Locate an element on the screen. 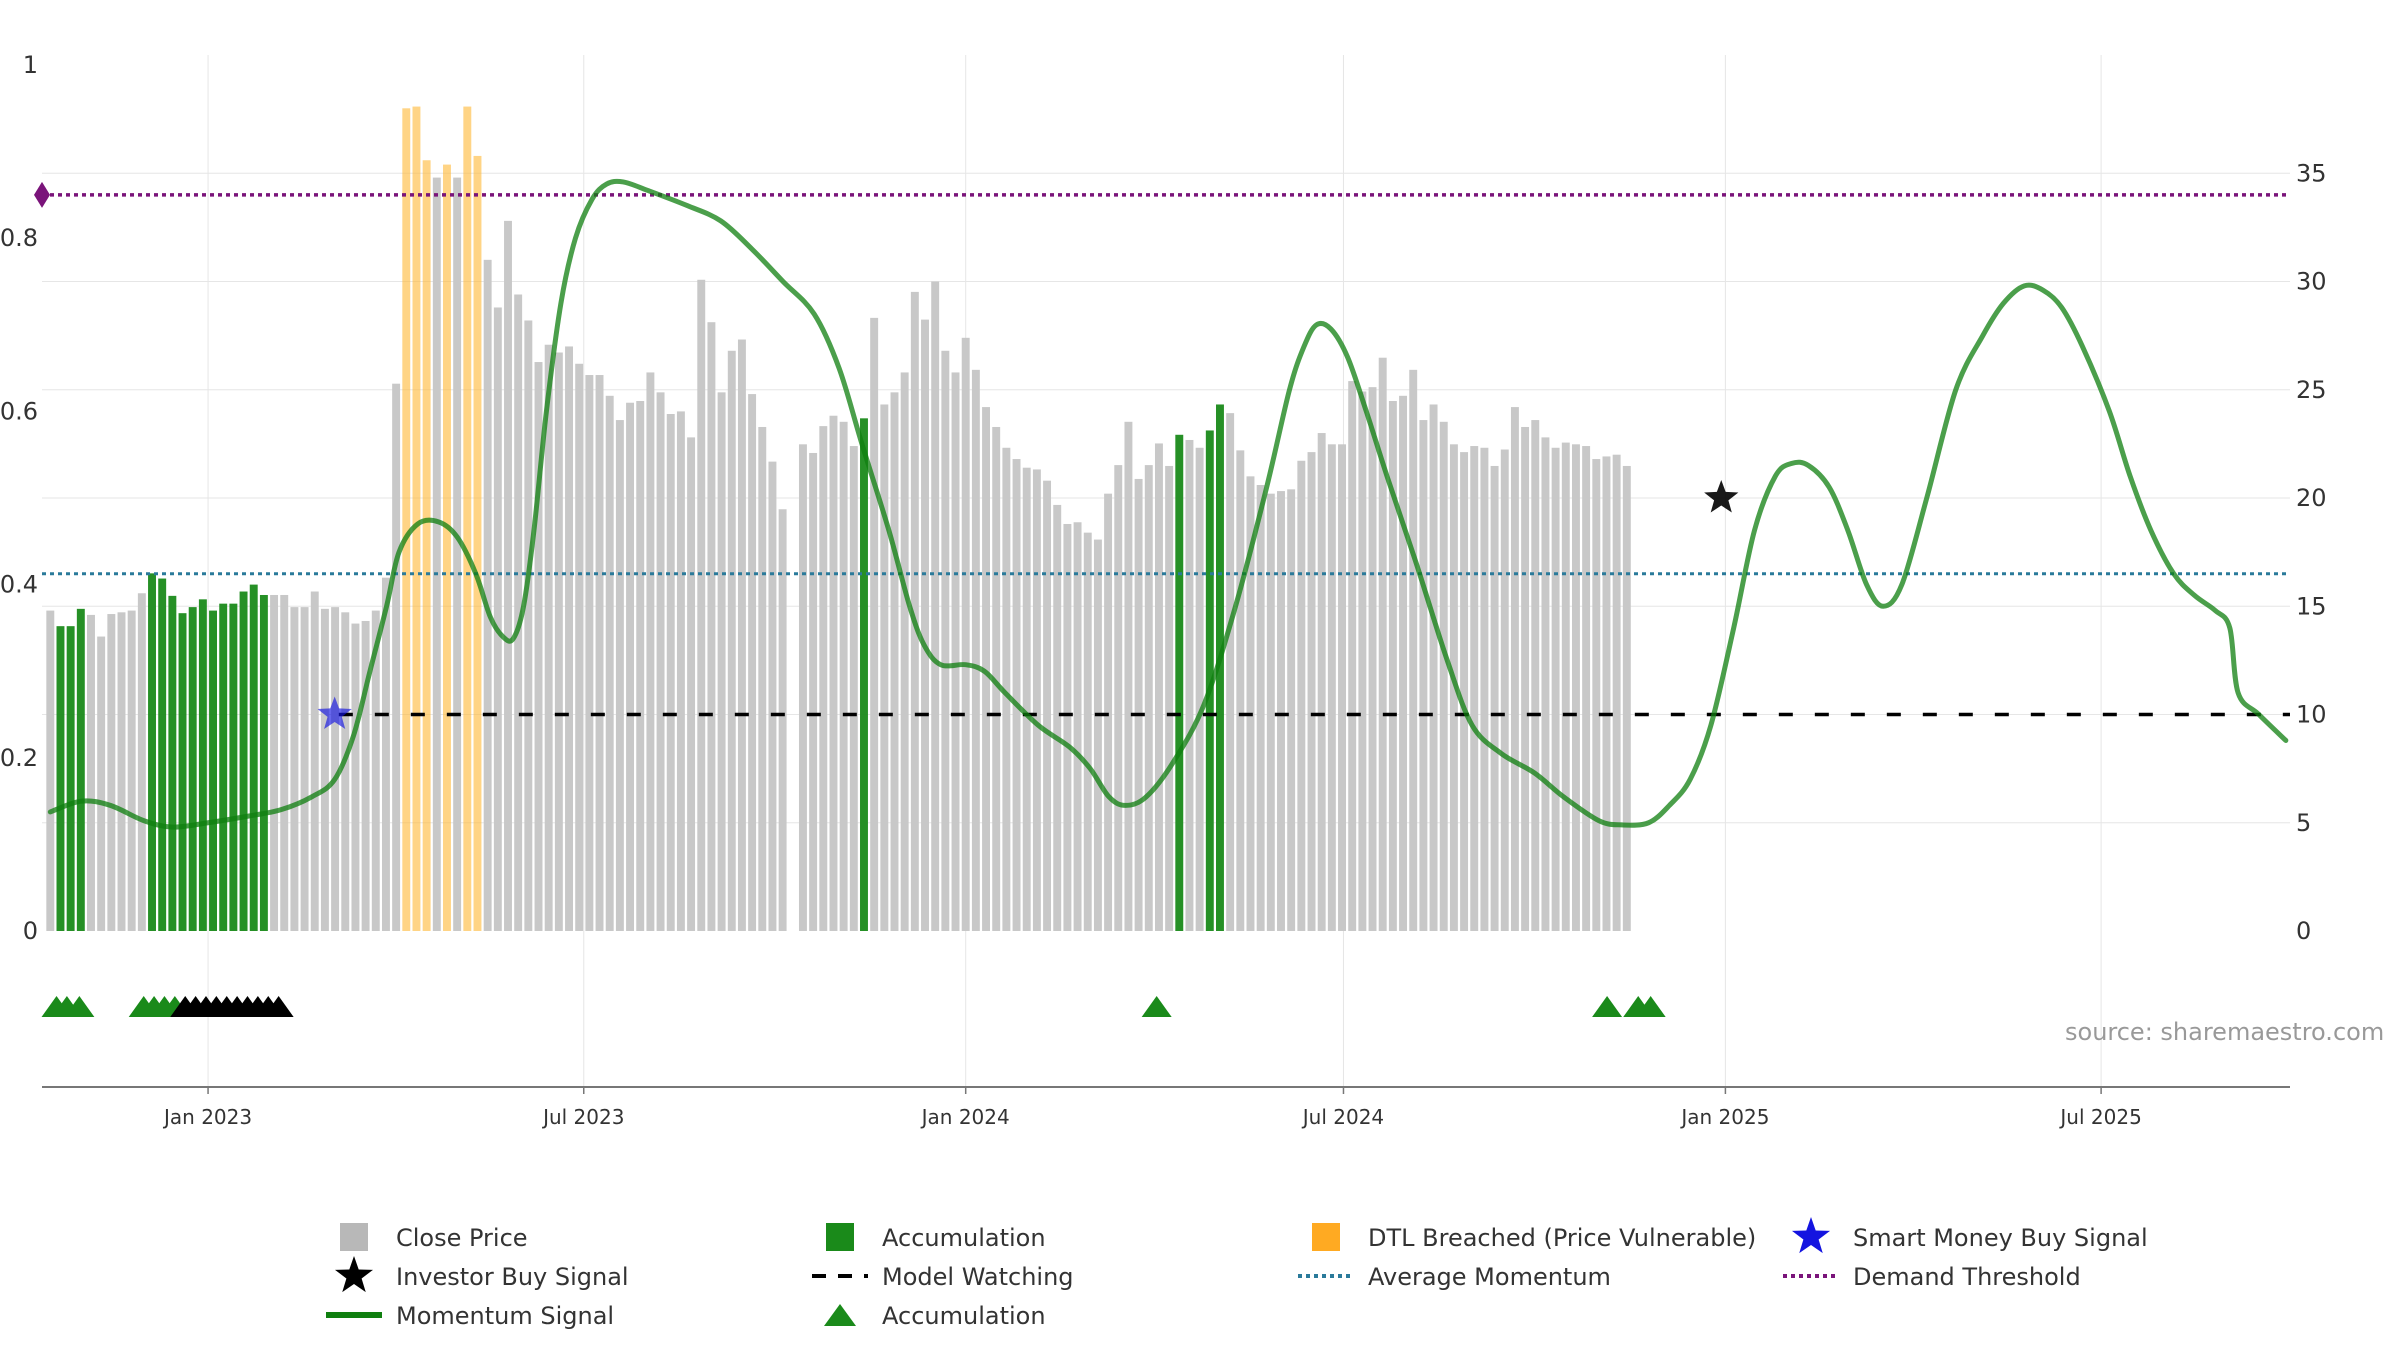 This screenshot has width=2400, height=1350. x-tick-label: Jul 2023 is located at coordinates (582, 1117).